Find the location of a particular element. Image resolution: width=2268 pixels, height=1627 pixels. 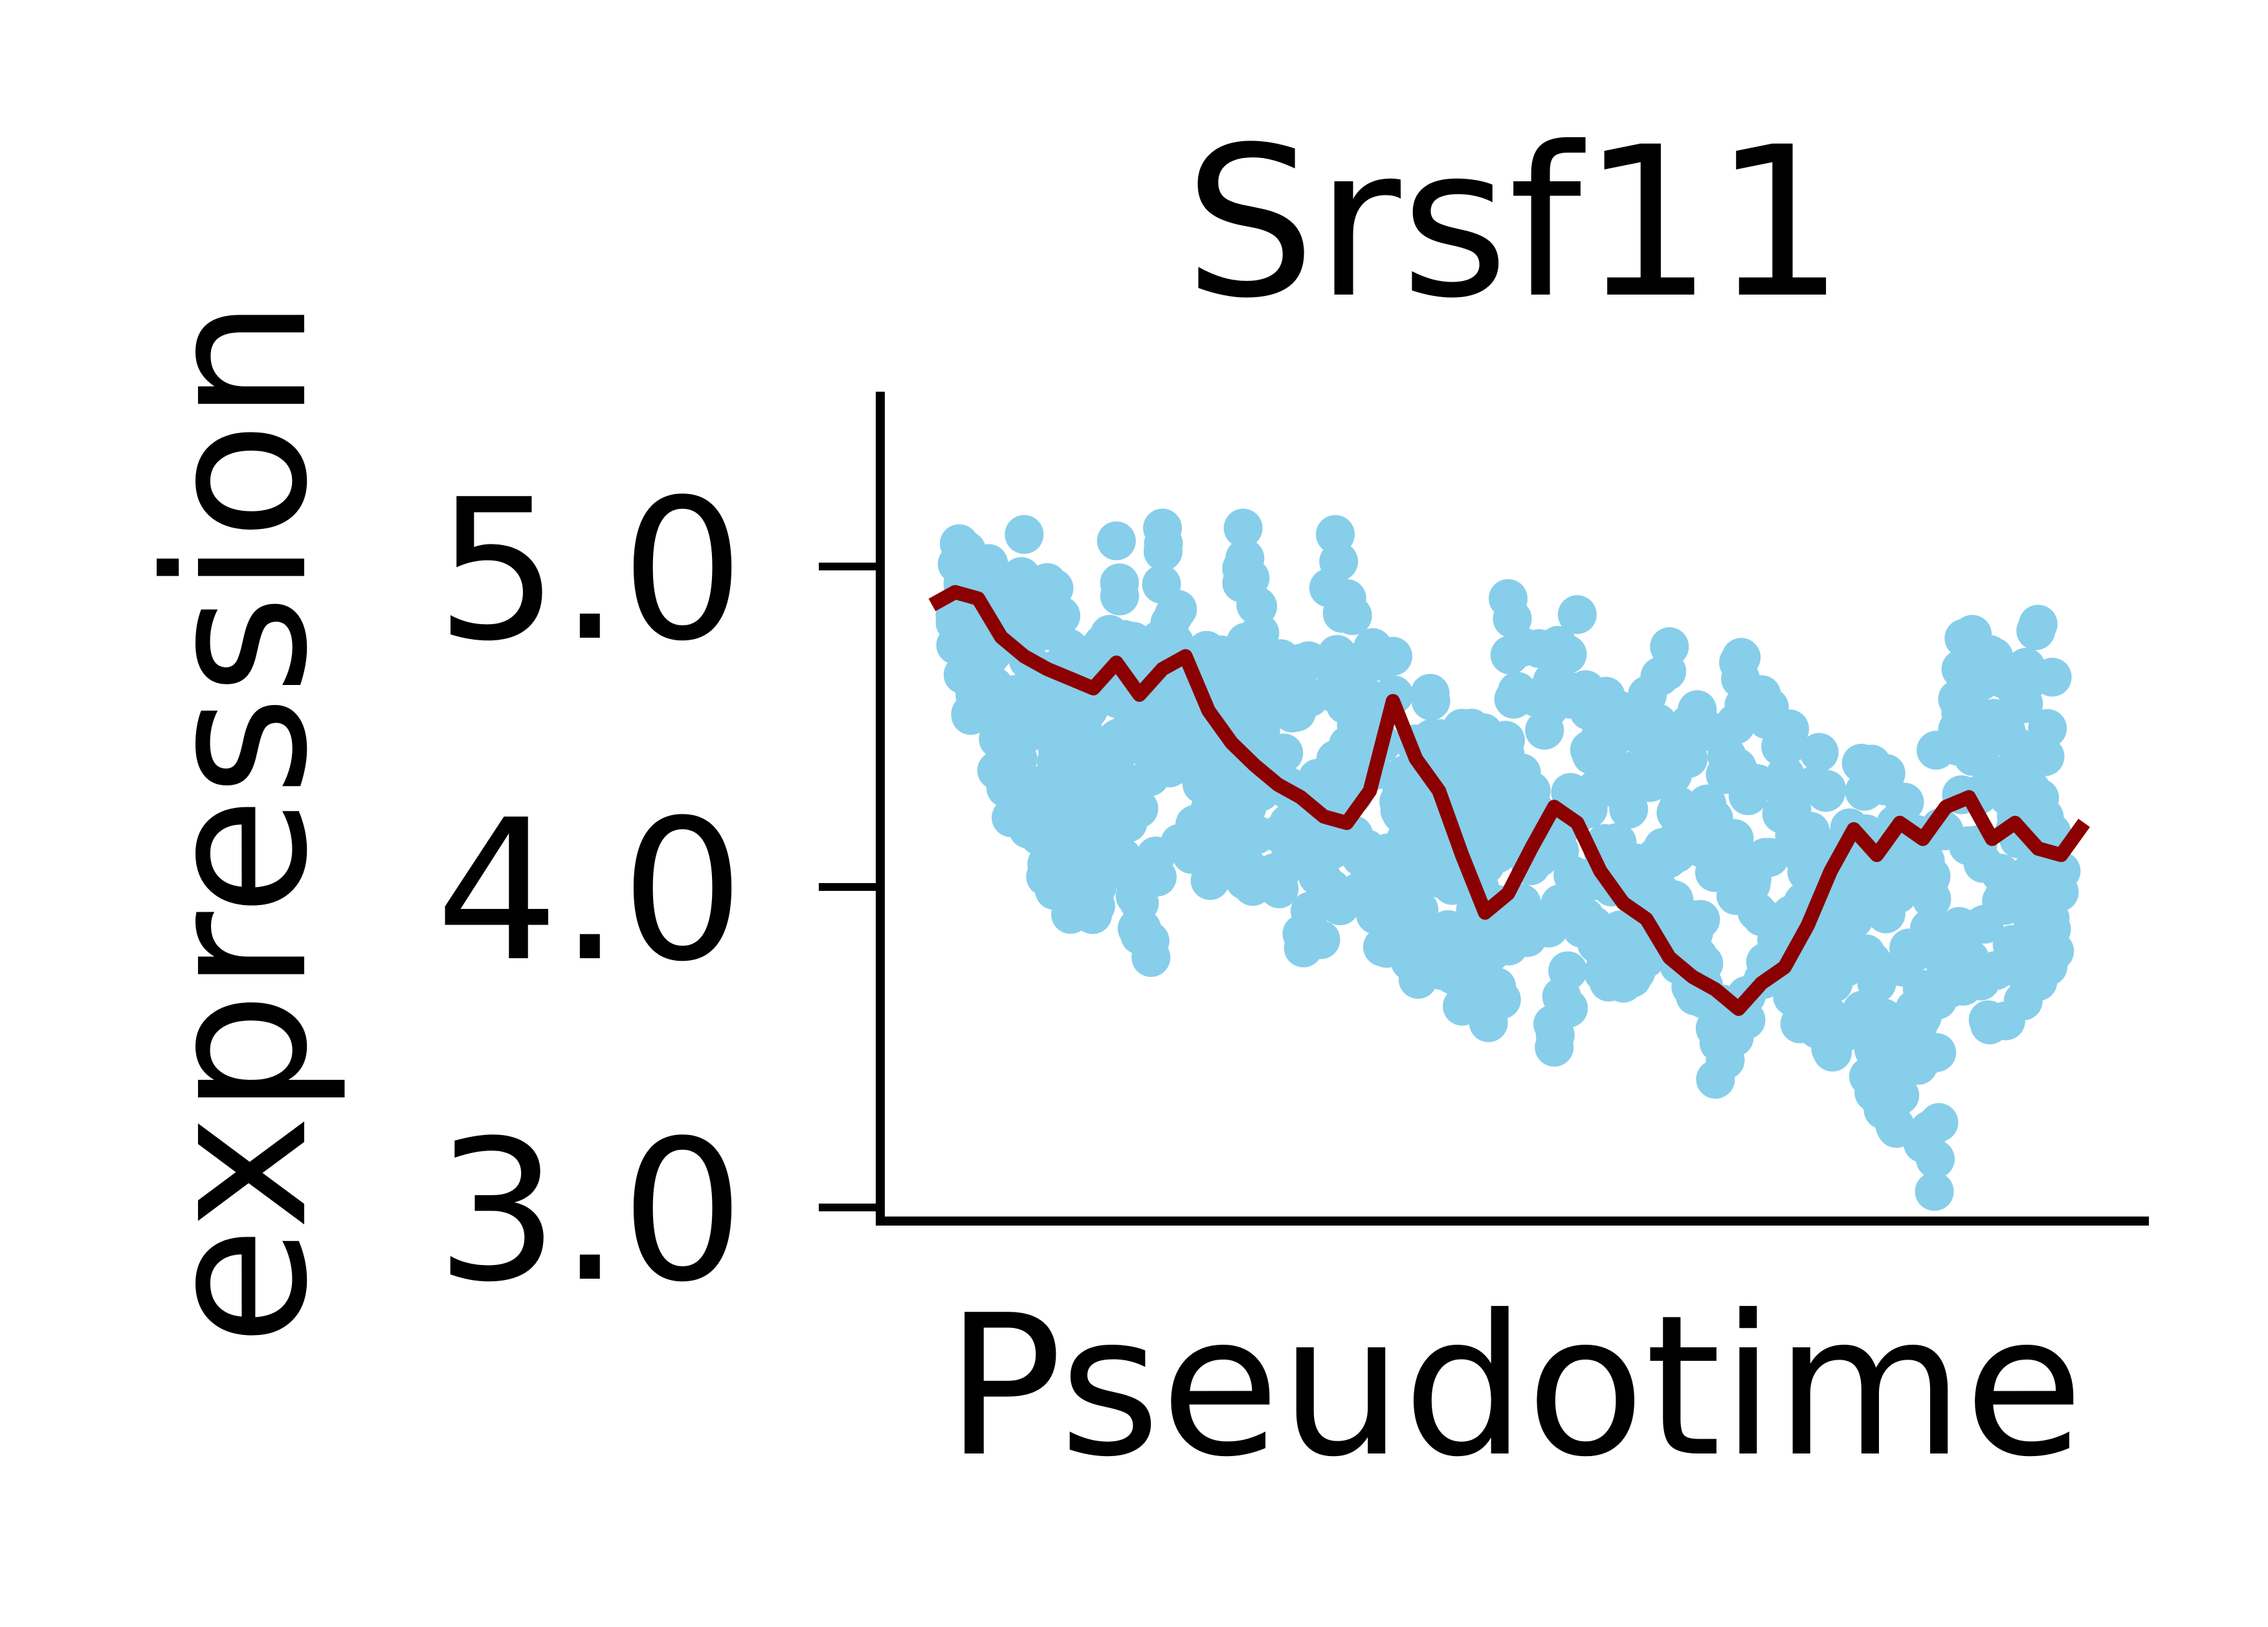

trend-line is located at coordinates (1509, 801).